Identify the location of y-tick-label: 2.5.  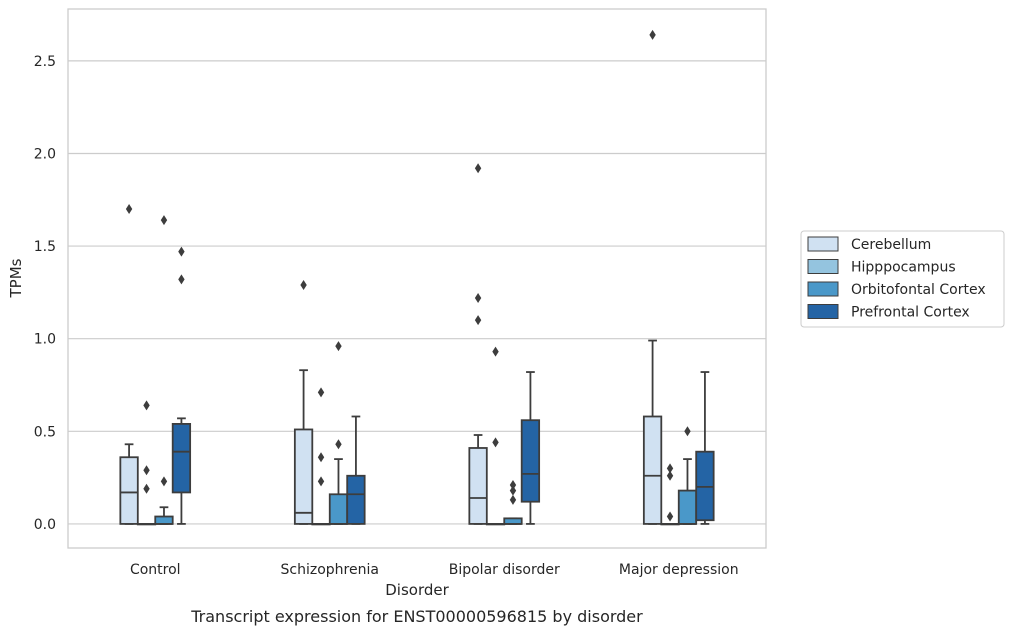
(45, 62).